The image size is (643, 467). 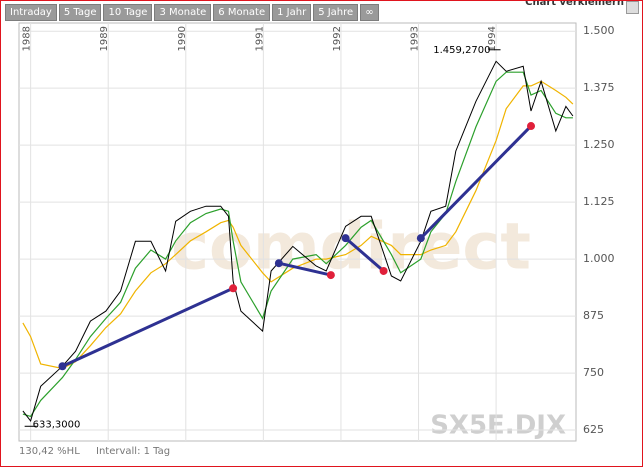 I want to click on y-tick-label: 1.500, so click(x=599, y=30).